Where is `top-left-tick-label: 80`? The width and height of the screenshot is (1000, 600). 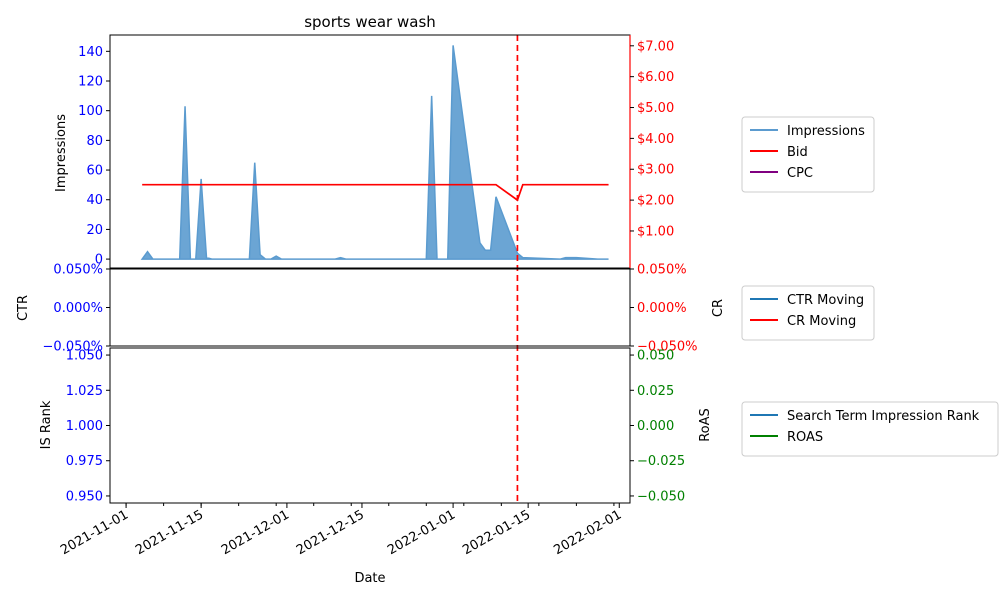 top-left-tick-label: 80 is located at coordinates (94, 141).